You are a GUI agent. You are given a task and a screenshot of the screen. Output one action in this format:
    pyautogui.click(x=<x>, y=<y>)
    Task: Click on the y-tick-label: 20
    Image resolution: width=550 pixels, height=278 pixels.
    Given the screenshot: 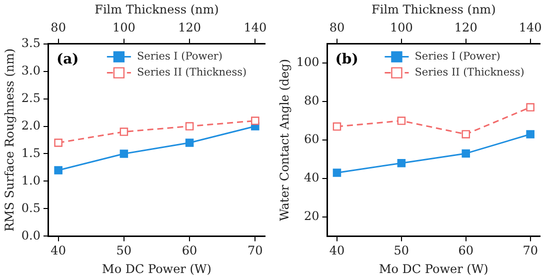 What is the action you would take?
    pyautogui.click(x=312, y=216)
    